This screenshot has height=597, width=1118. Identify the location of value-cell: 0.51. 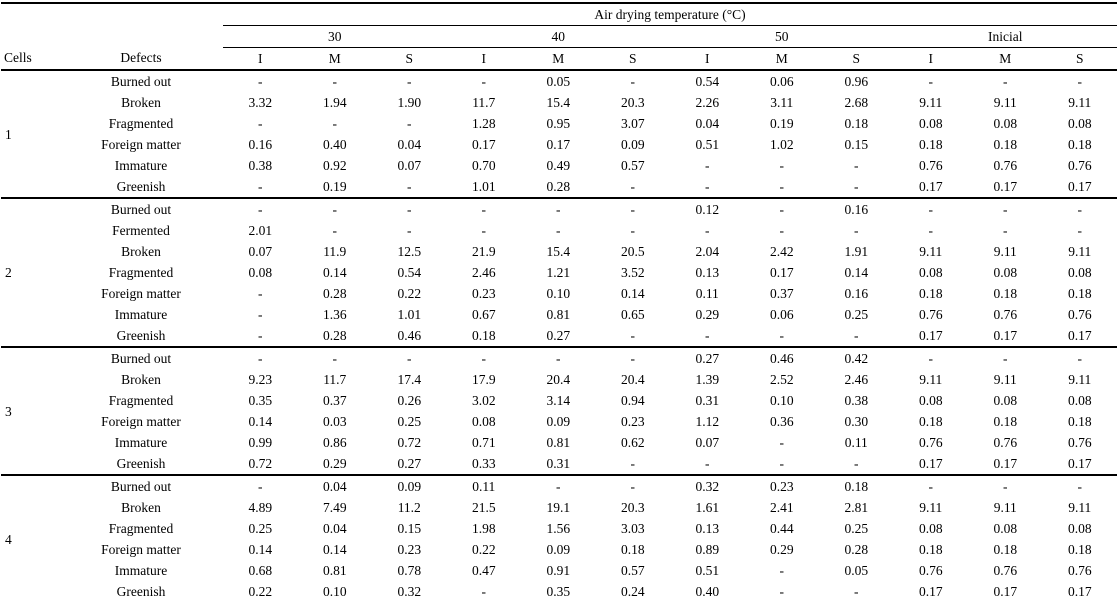
(707, 570).